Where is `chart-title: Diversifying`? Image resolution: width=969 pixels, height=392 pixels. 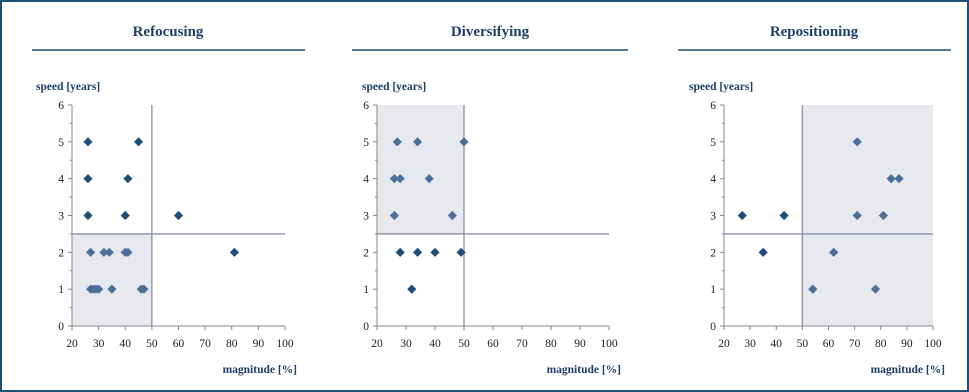 chart-title: Diversifying is located at coordinates (490, 32).